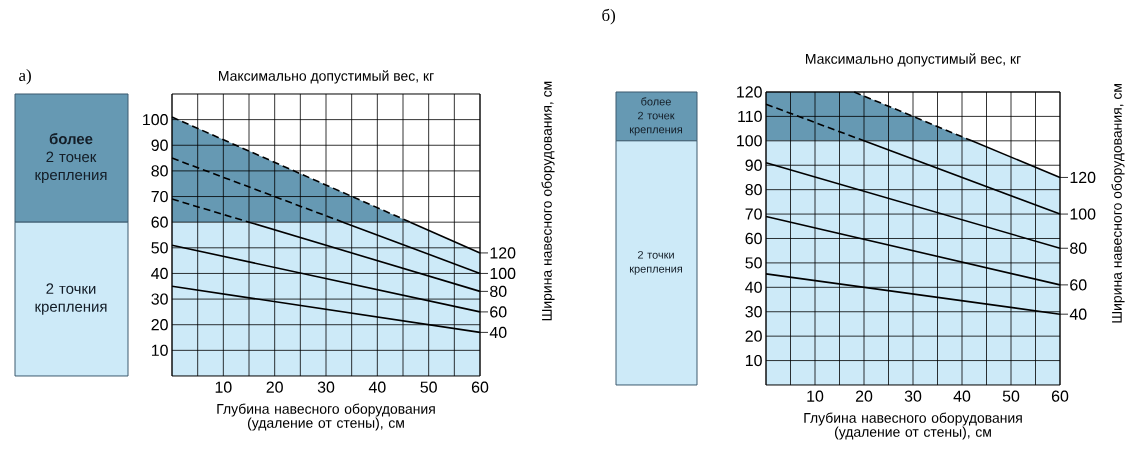 The height and width of the screenshot is (454, 1129). What do you see at coordinates (25, 77) in the screenshot?
I see `text: а)` at bounding box center [25, 77].